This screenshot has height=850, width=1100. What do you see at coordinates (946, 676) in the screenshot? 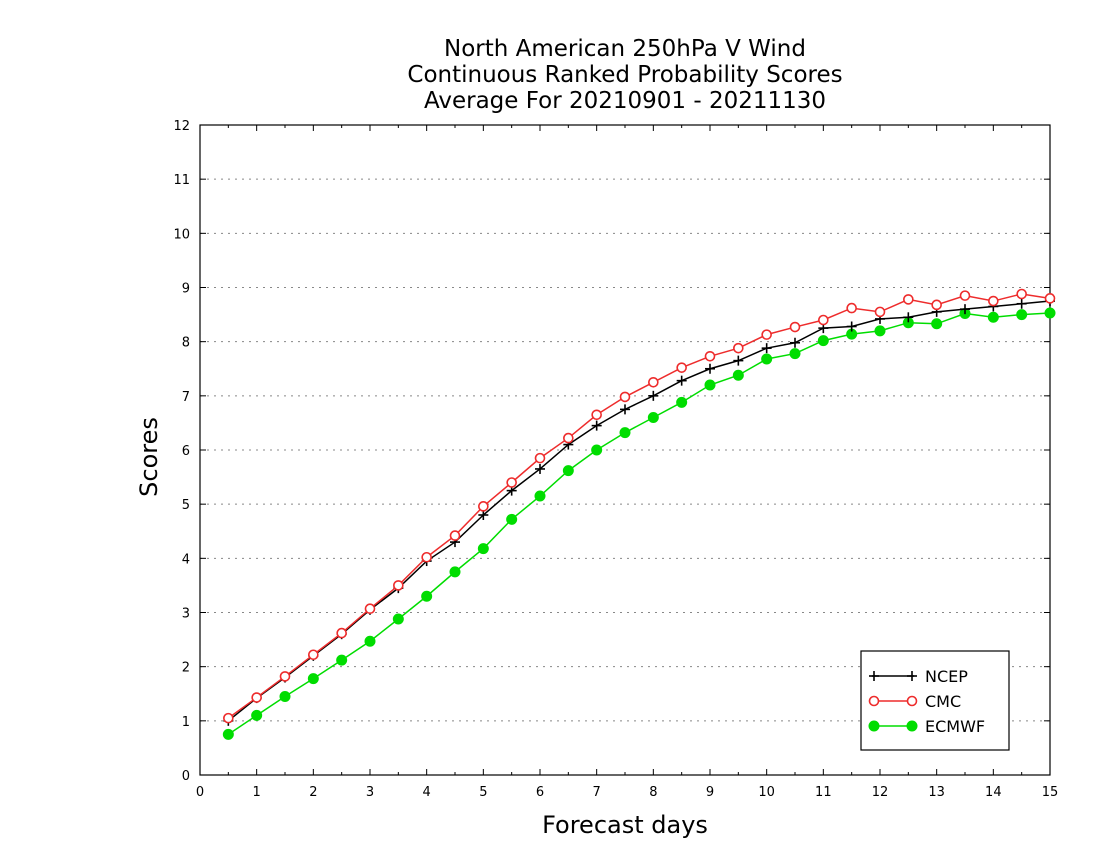
I see `legend-label-ncep: NCEP` at bounding box center [946, 676].